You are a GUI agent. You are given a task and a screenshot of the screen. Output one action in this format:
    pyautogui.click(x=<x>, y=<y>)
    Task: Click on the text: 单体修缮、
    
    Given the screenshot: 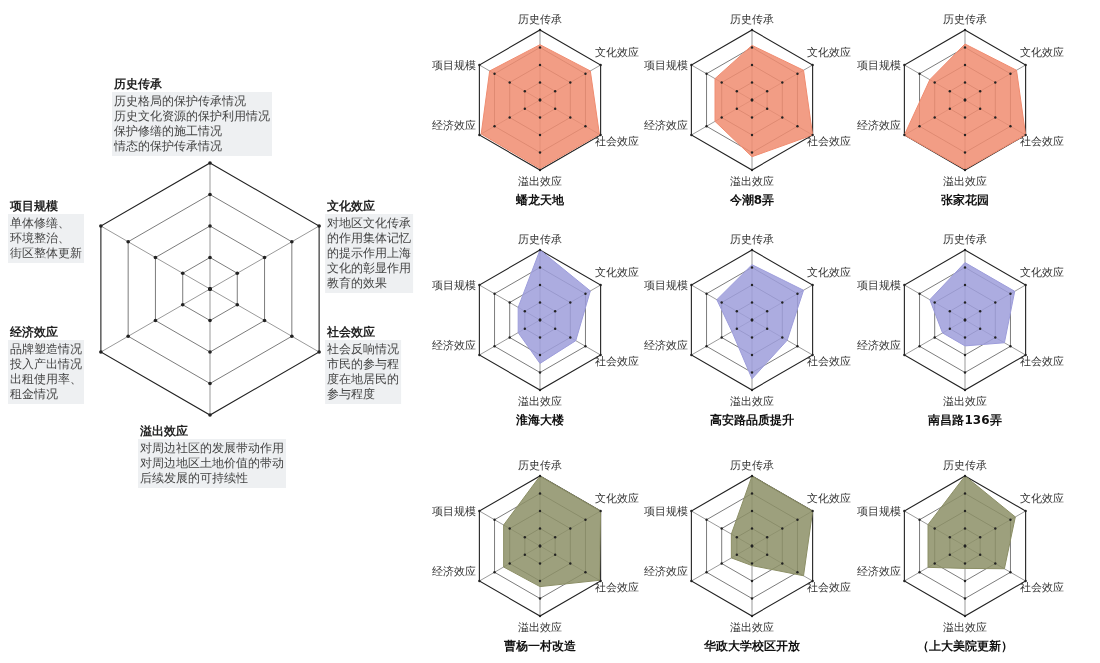 What is the action you would take?
    pyautogui.click(x=40, y=223)
    